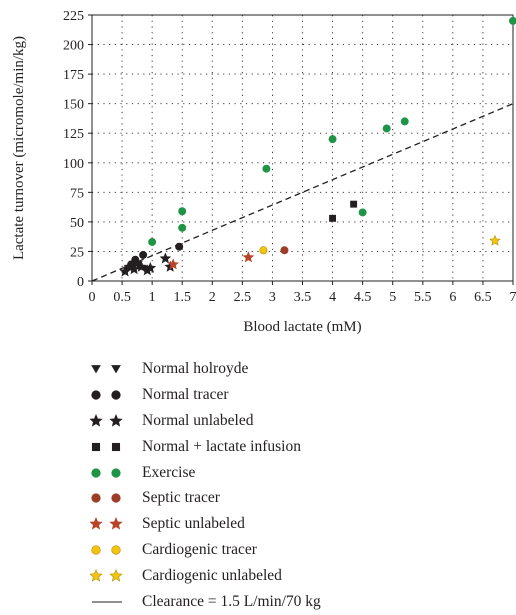 The image size is (516, 615). Describe the element at coordinates (73, 164) in the screenshot. I see `y-tick-label: 100` at that location.